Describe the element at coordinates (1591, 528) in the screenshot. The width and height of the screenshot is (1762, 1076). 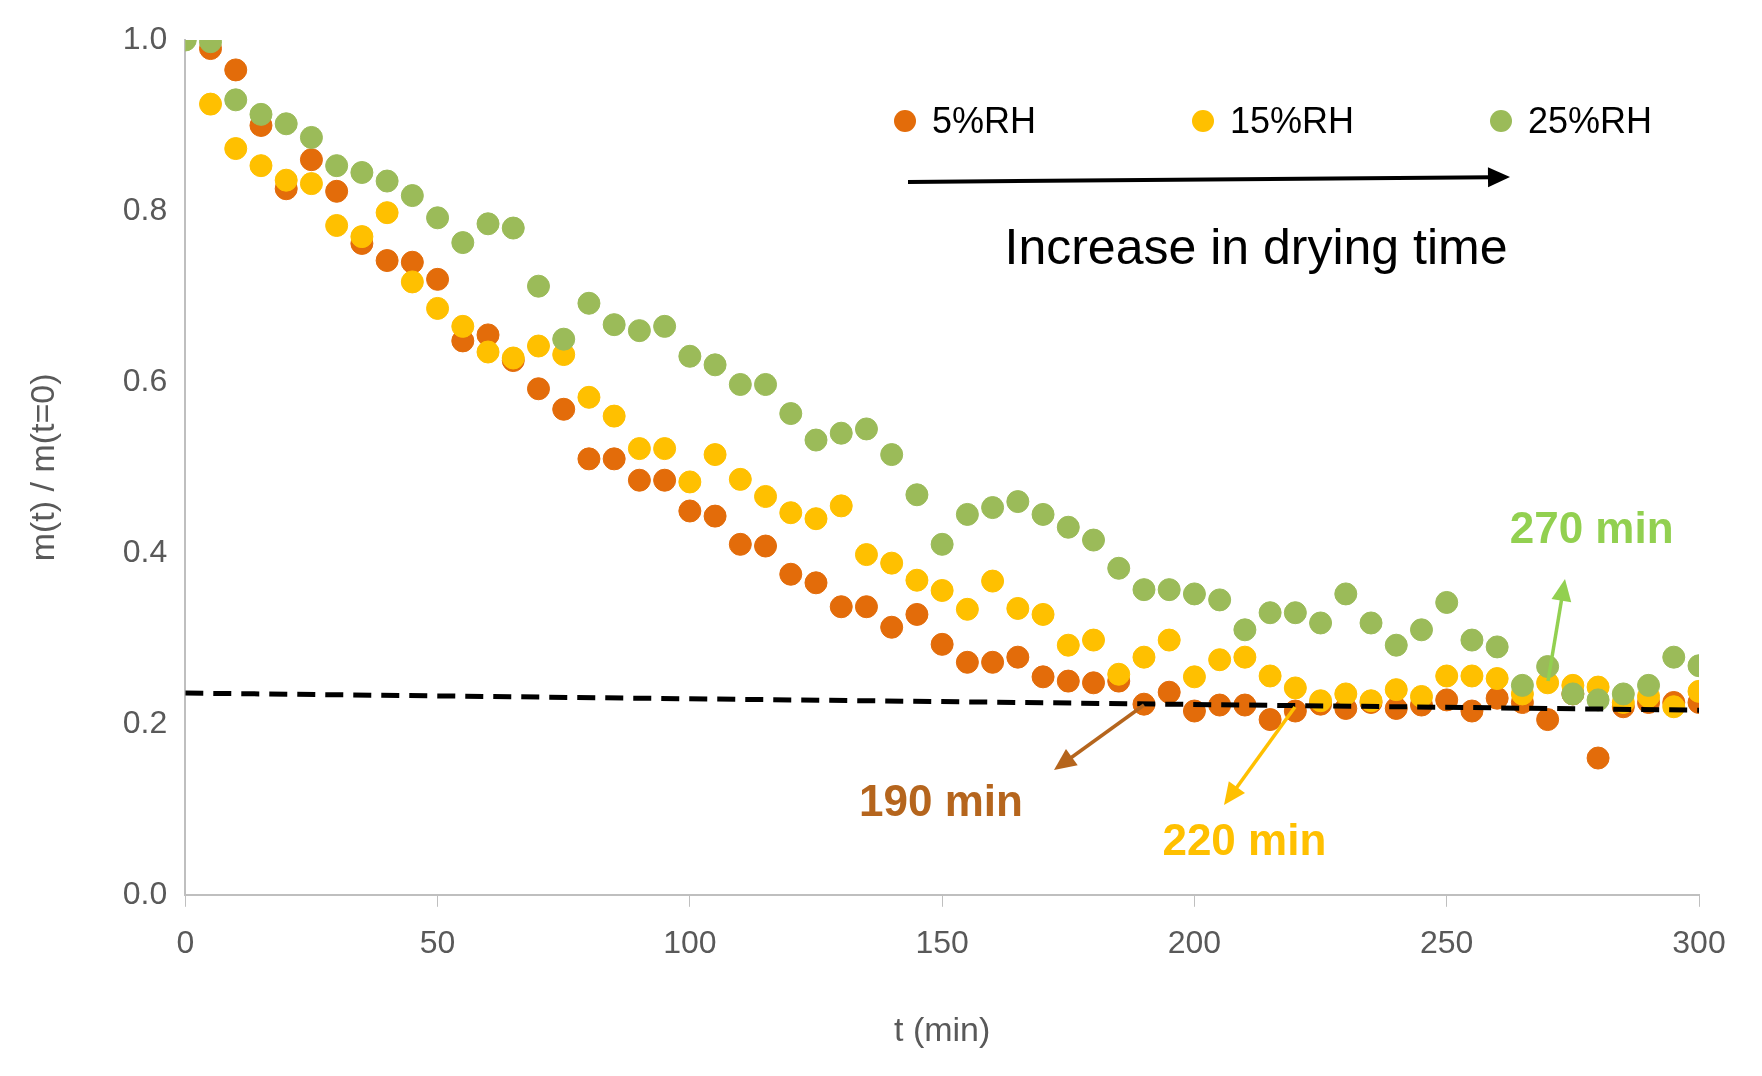
I see `annotation: 270 min` at that location.